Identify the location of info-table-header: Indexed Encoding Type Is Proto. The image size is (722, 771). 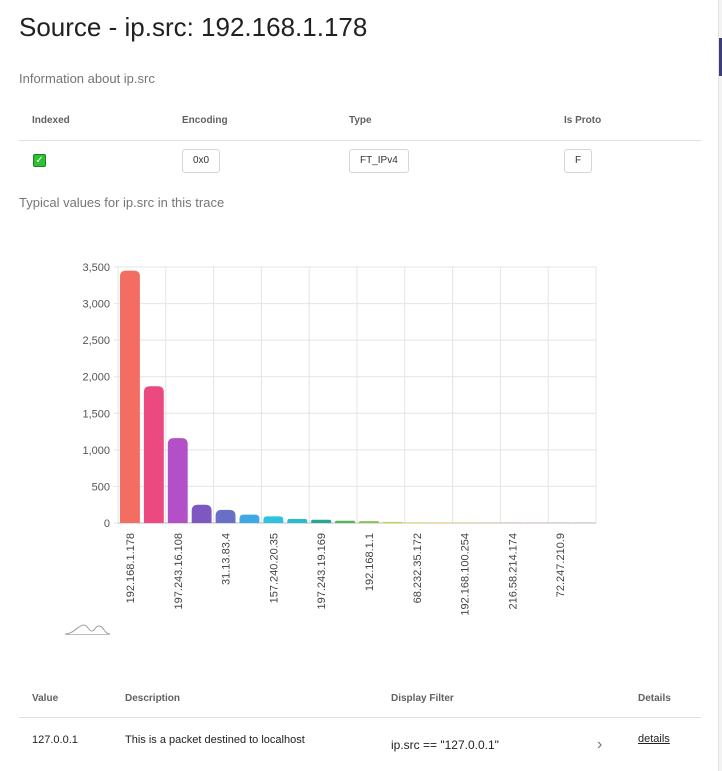
(360, 124).